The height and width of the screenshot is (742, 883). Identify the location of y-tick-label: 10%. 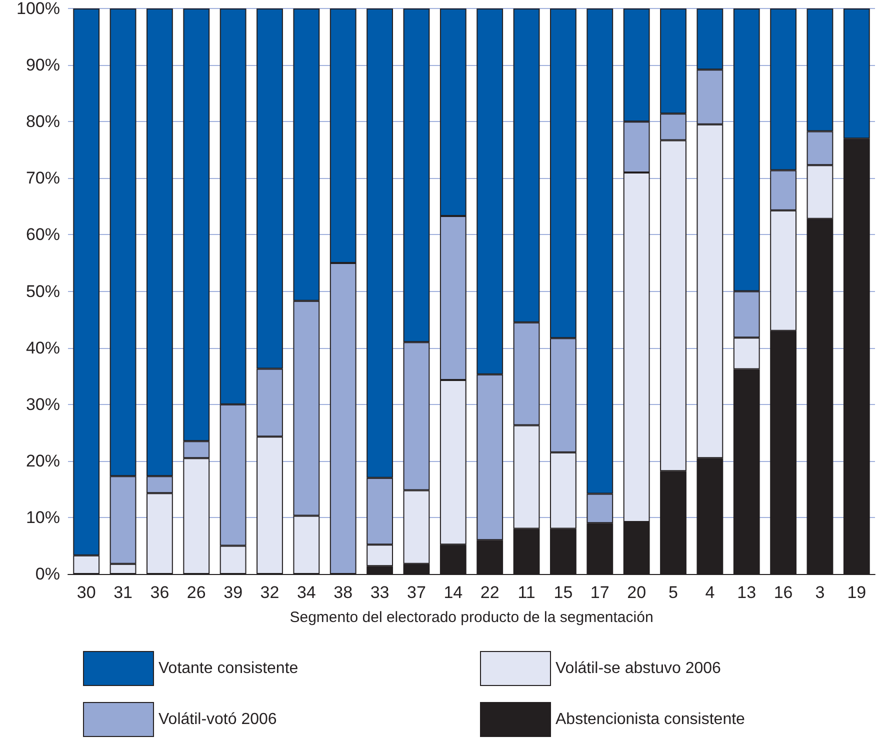
(43, 517).